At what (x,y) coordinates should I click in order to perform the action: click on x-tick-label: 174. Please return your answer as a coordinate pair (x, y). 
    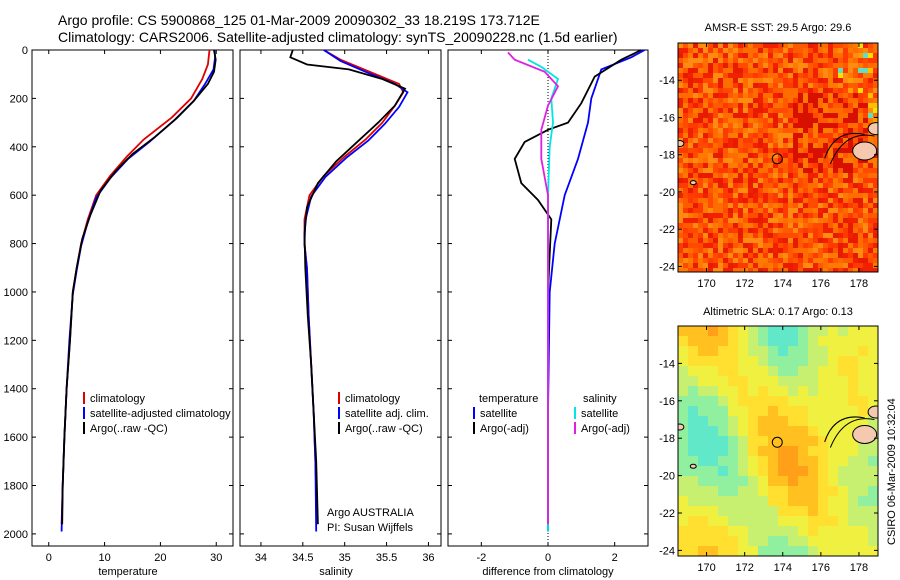
    Looking at the image, I should click on (783, 568).